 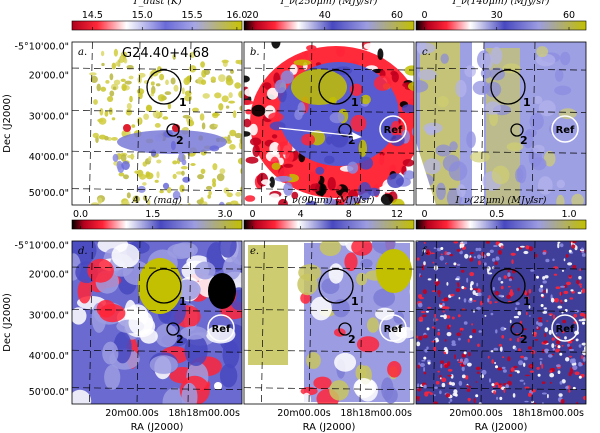 I want to click on panel-title: I_ν(140μm) (MJy/sr), so click(x=501, y=3).